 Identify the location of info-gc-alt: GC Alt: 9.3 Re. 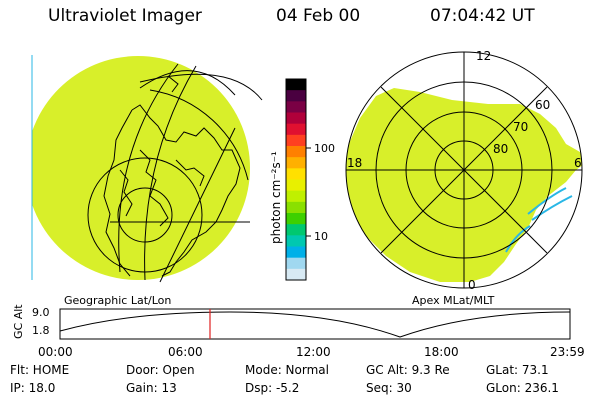
(408, 370).